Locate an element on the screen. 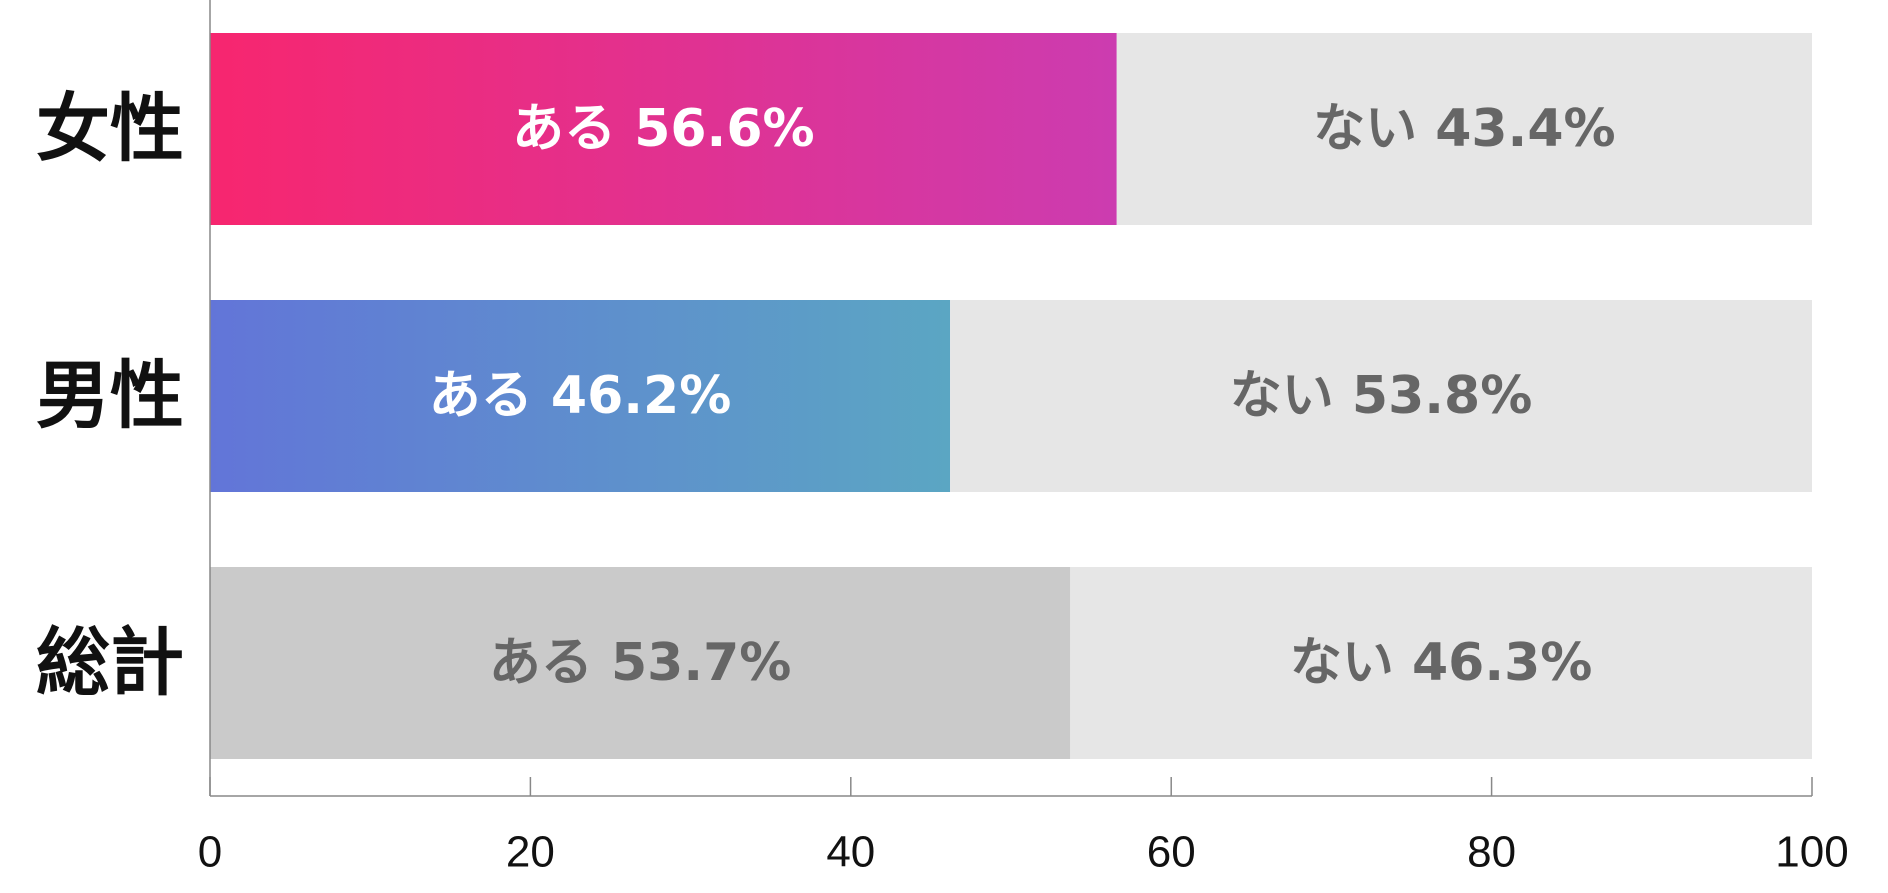 The width and height of the screenshot is (1888, 893). category-label-men: 男性 is located at coordinates (110, 396).